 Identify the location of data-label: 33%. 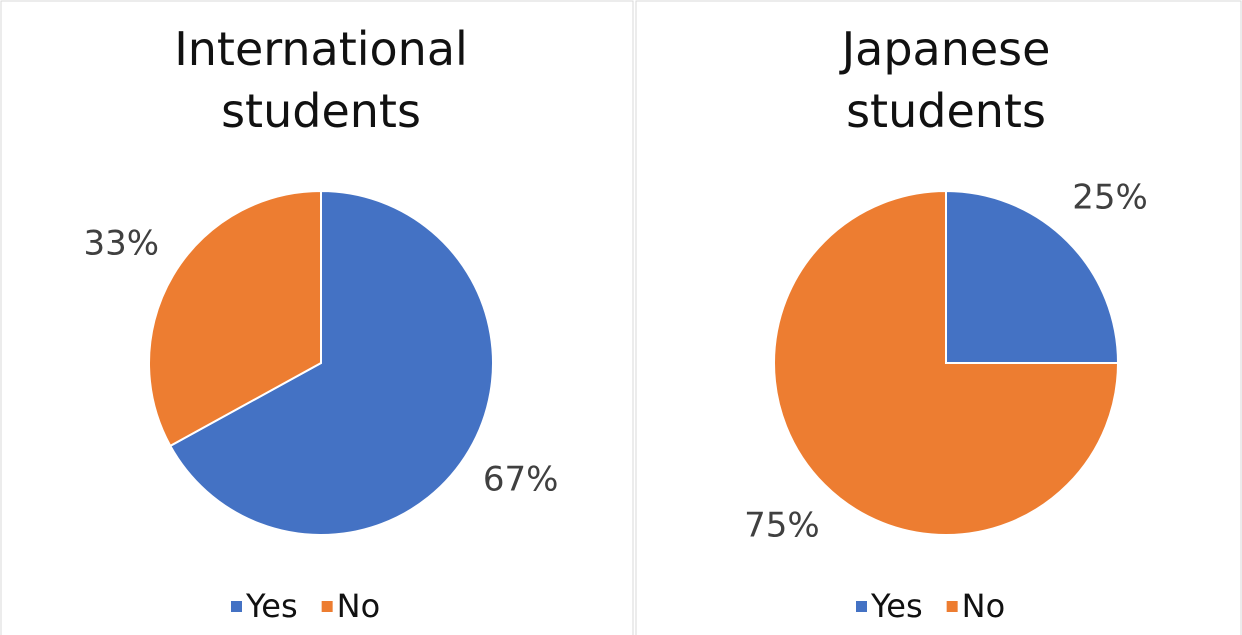
(122, 243).